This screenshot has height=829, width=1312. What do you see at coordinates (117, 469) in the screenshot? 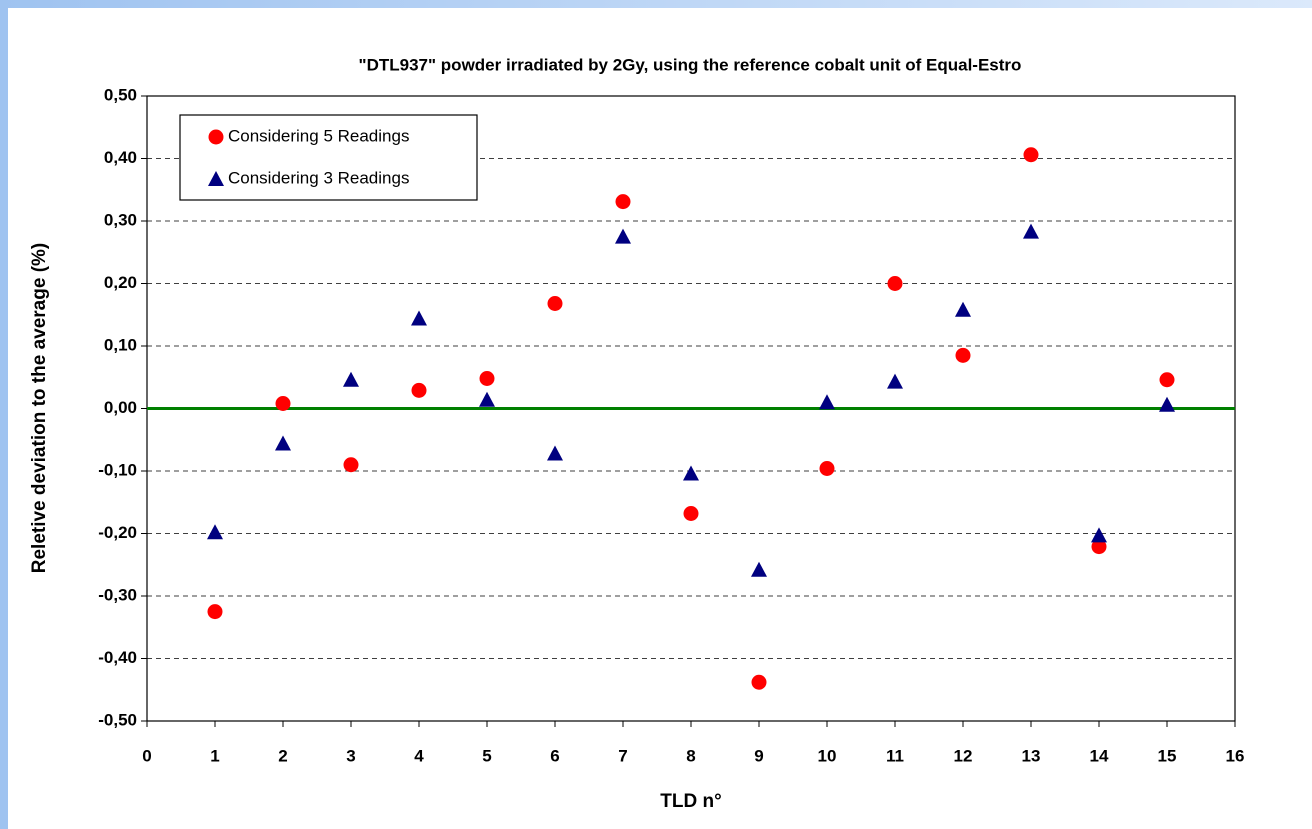
I see `y-tick-label: -0,10` at bounding box center [117, 469].